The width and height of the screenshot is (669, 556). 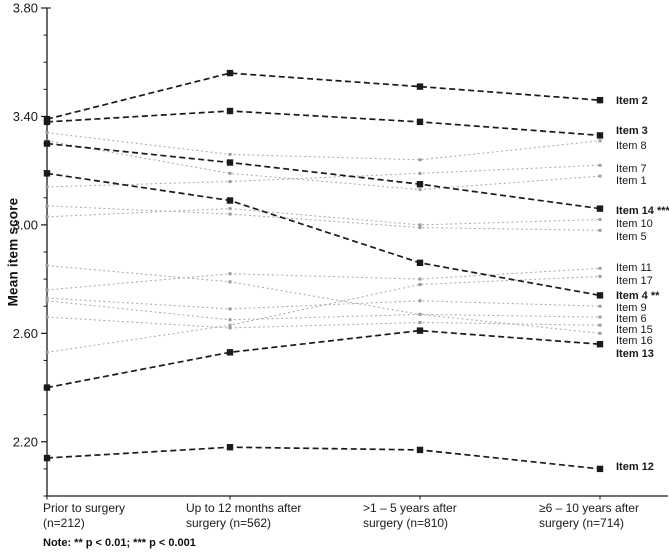 What do you see at coordinates (634, 224) in the screenshot?
I see `item-label-item-10: Item 10` at bounding box center [634, 224].